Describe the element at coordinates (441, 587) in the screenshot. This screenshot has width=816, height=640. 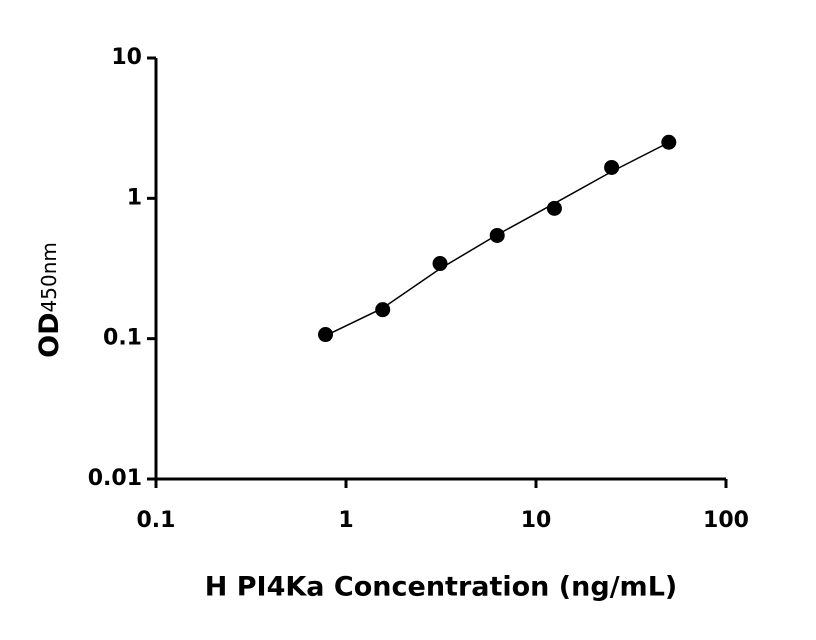
I see `x-axis-title: H PI4Ka Concentration (ng/mL)` at that location.